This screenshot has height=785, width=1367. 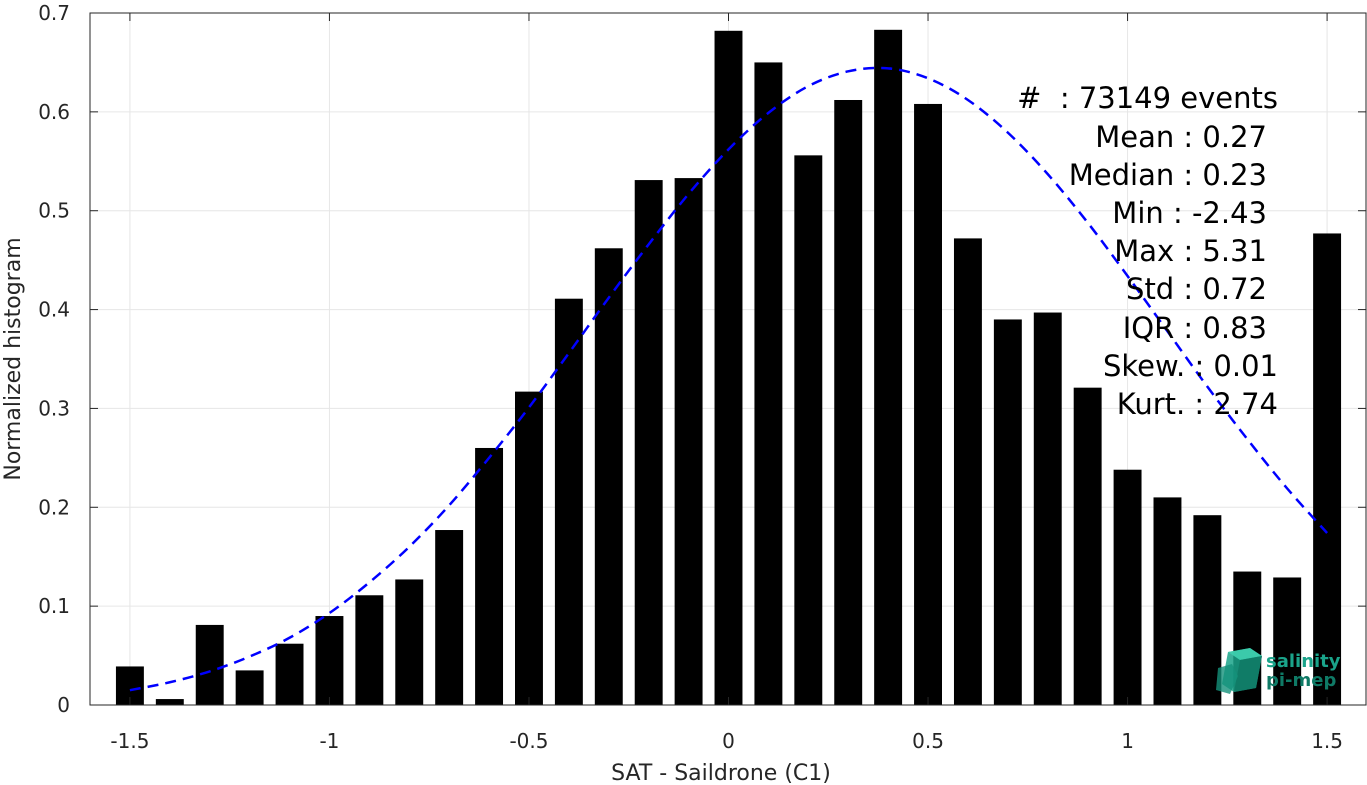 I want to click on y-tick-label: 0.5, so click(x=54, y=211).